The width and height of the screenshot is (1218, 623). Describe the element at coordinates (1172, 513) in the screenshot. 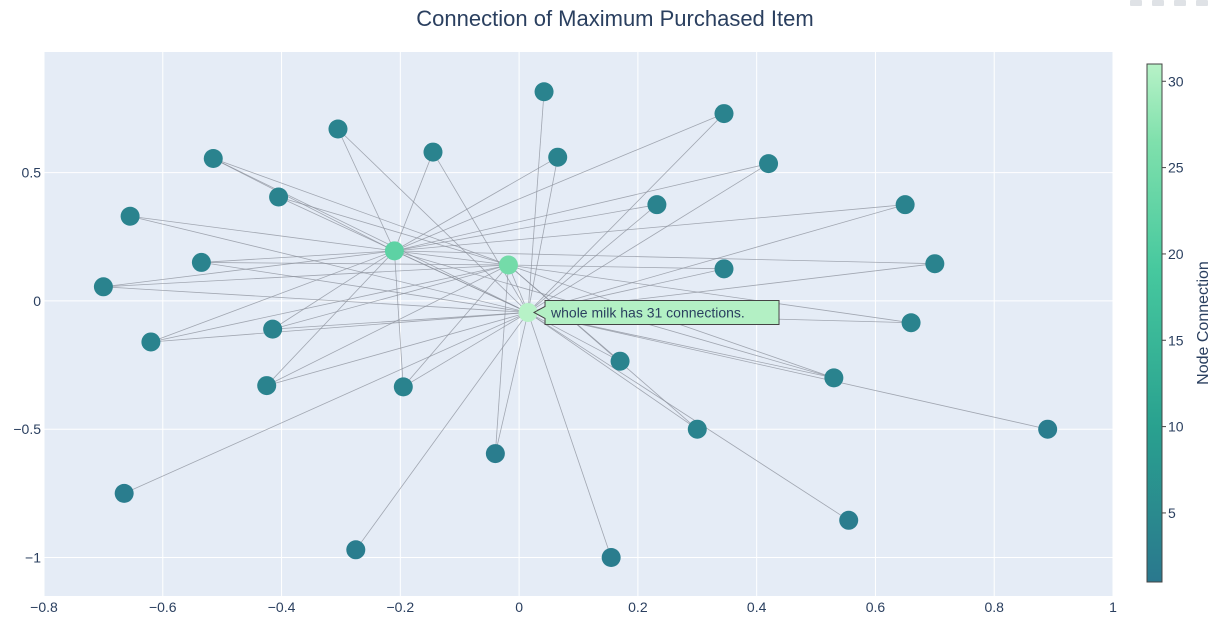

I see `colorbar-tick-label: 5` at that location.